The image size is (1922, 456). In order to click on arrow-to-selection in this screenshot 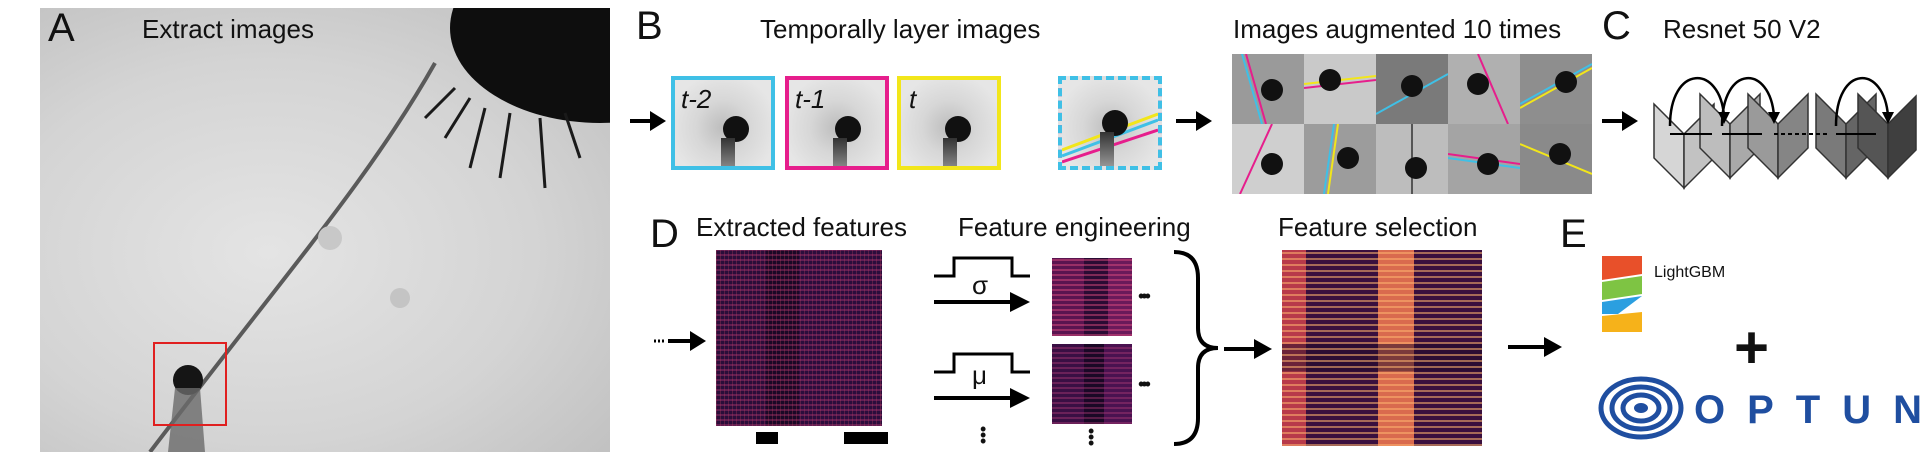, I will do `click(1248, 351)`.